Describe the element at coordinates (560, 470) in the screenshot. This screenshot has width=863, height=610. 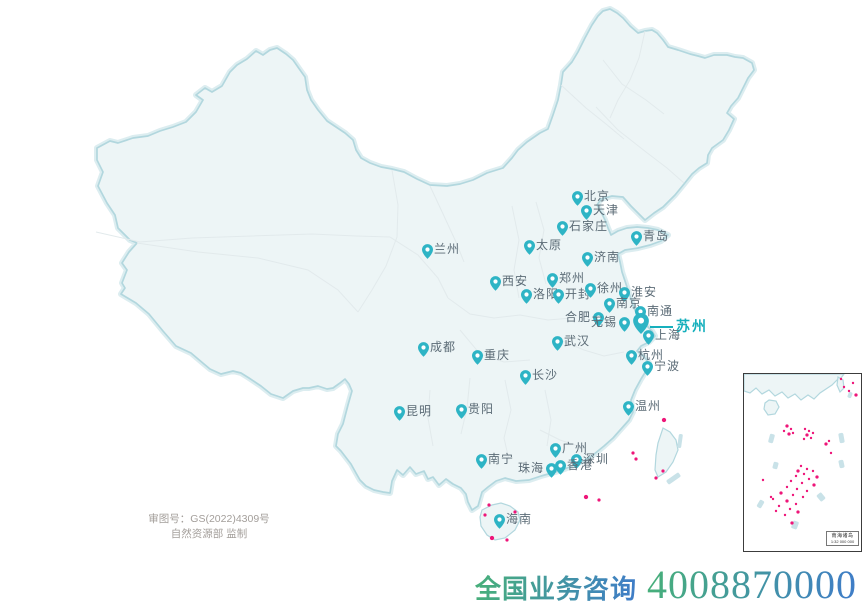
I see `city-pin-香港` at that location.